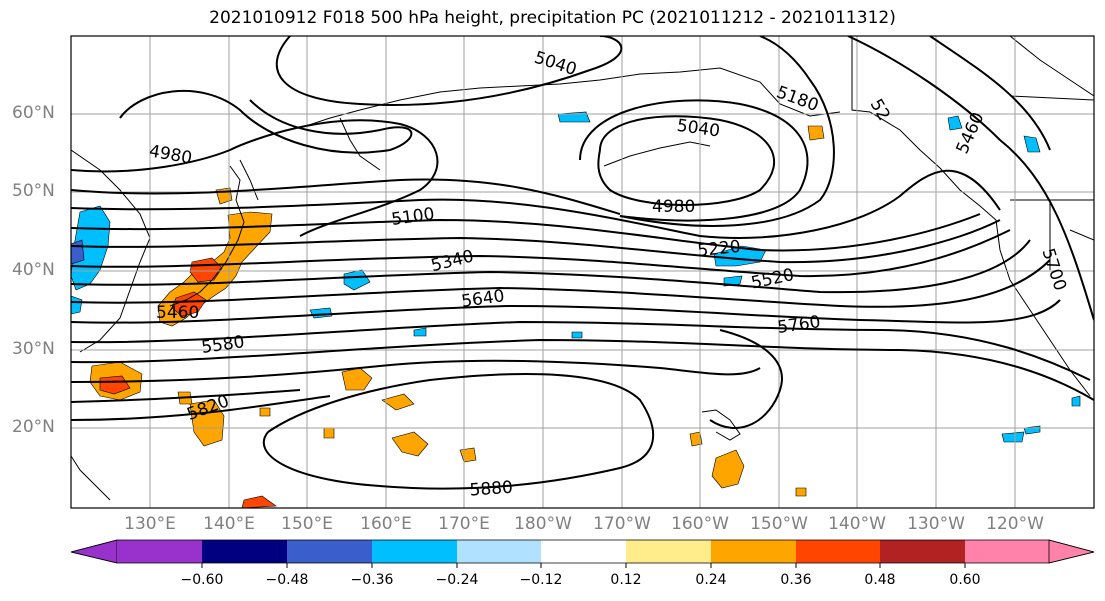  I want to click on lon-label: 140°W, so click(857, 524).